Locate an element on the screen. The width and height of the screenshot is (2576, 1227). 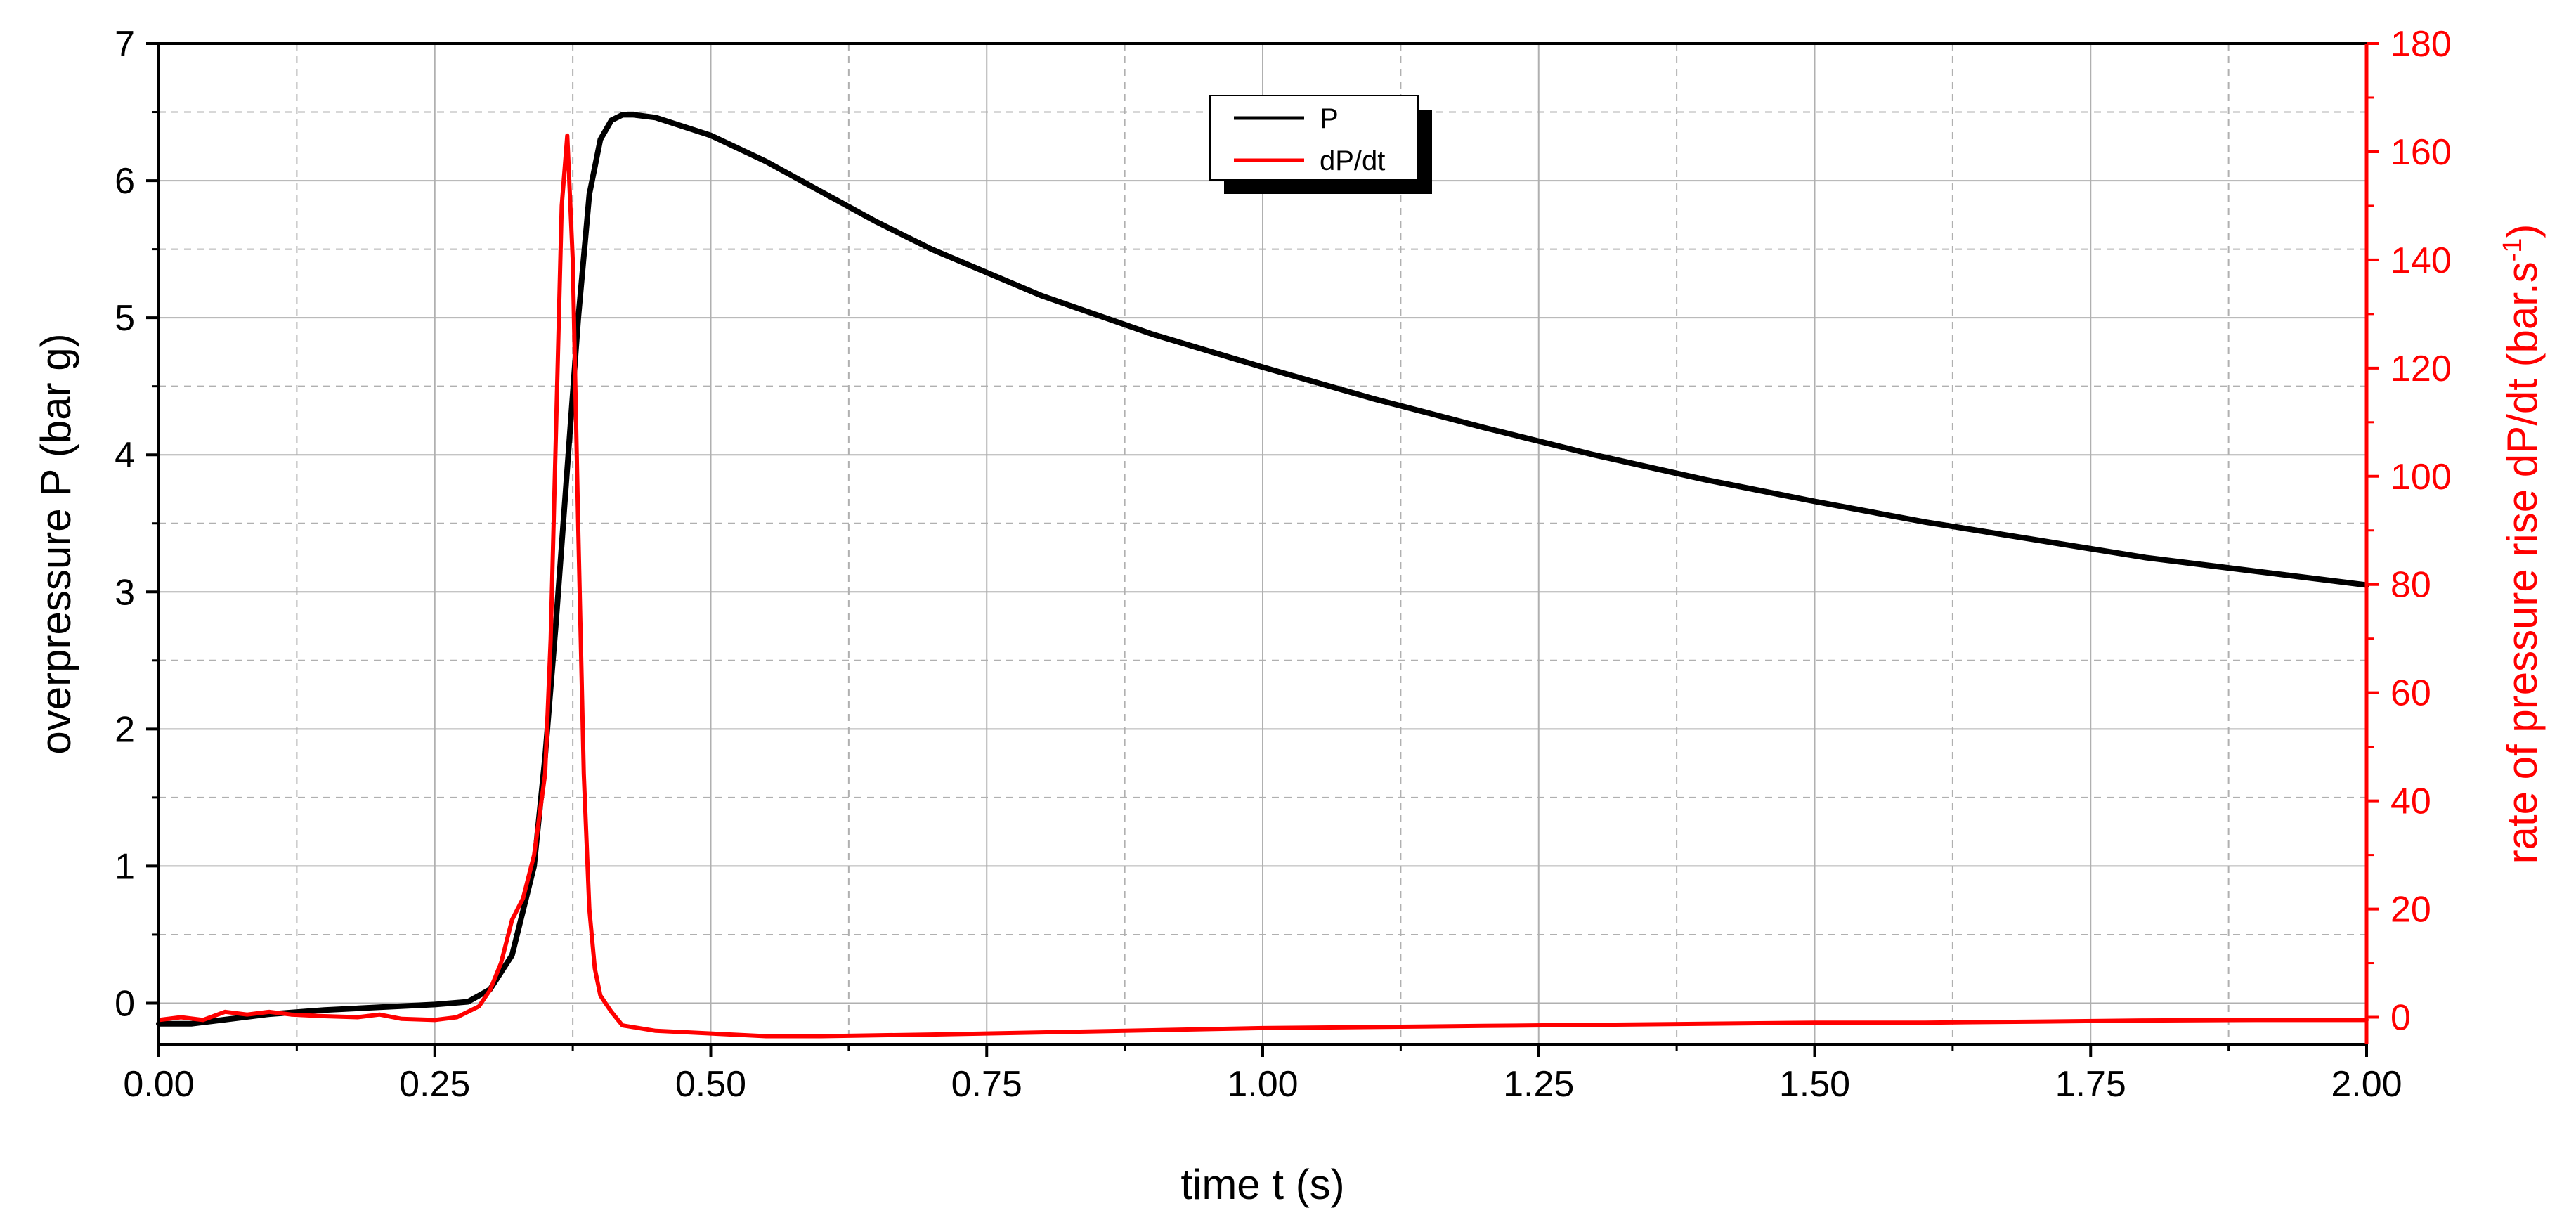
y2-axis-title-end: ) is located at coordinates (2522, 231).